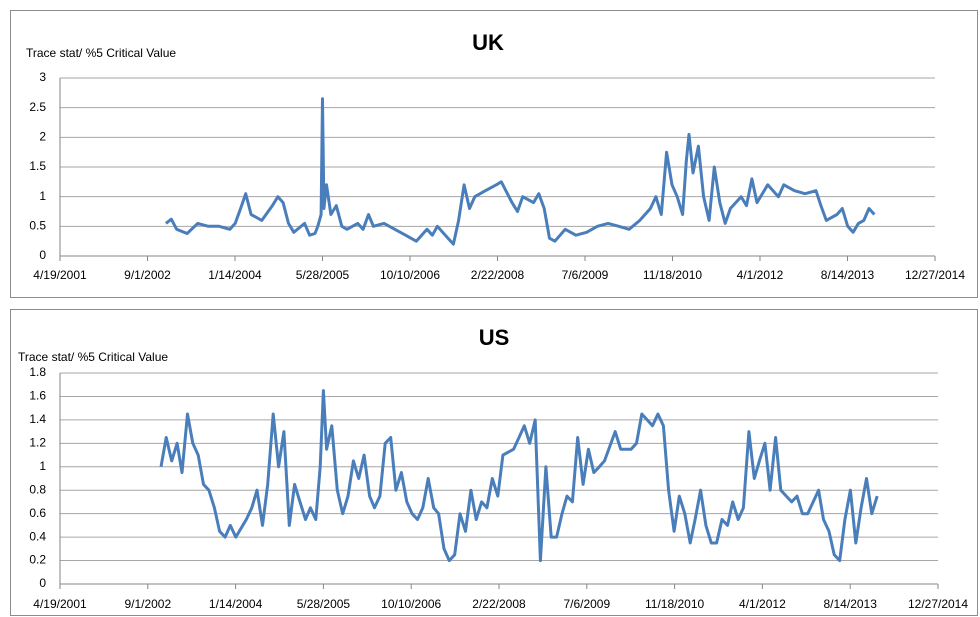  Describe the element at coordinates (37, 419) in the screenshot. I see `y-tick-label: 1.4` at that location.